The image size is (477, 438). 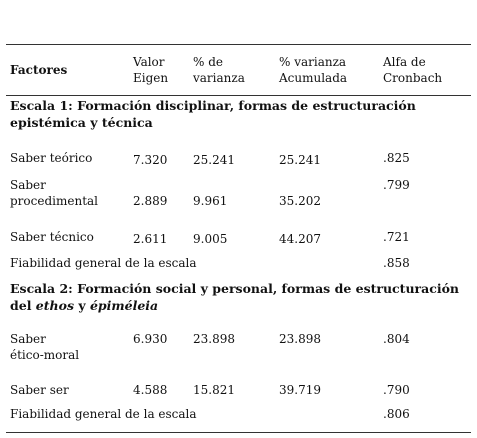 What do you see at coordinates (52, 237) in the screenshot?
I see `factor-name: Saber técnico` at bounding box center [52, 237].